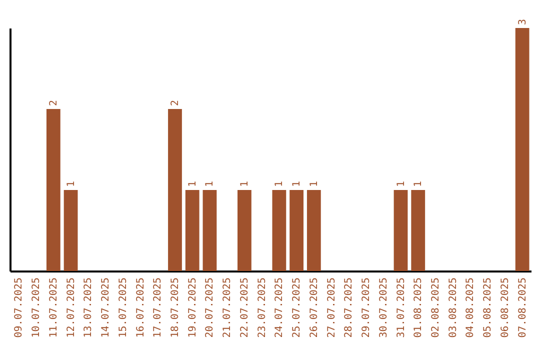 The width and height of the screenshot is (540, 340). Describe the element at coordinates (71, 308) in the screenshot. I see `x-tick-label: 12.07.2025` at that location.